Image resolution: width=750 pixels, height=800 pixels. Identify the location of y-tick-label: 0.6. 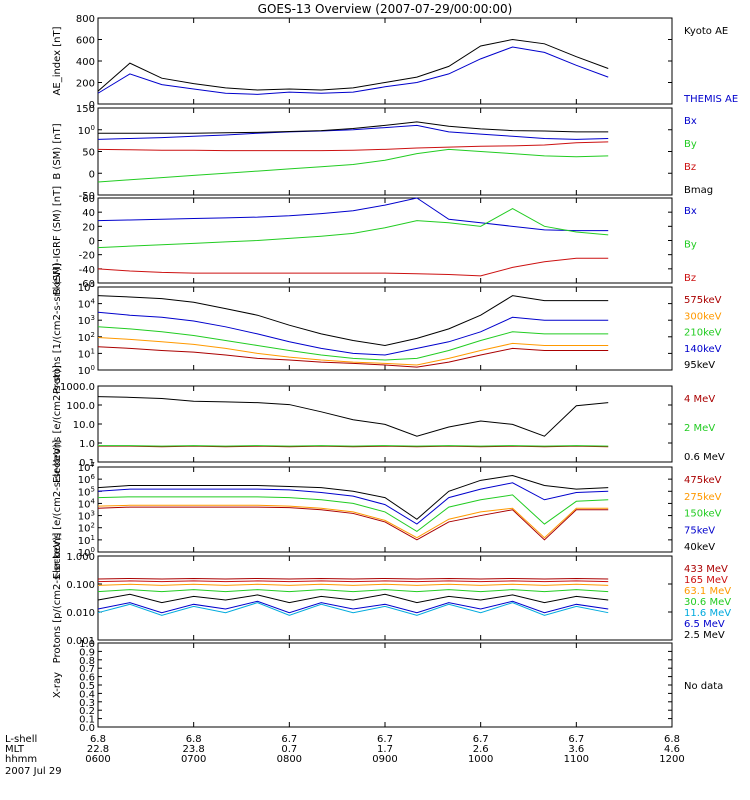
(87, 678).